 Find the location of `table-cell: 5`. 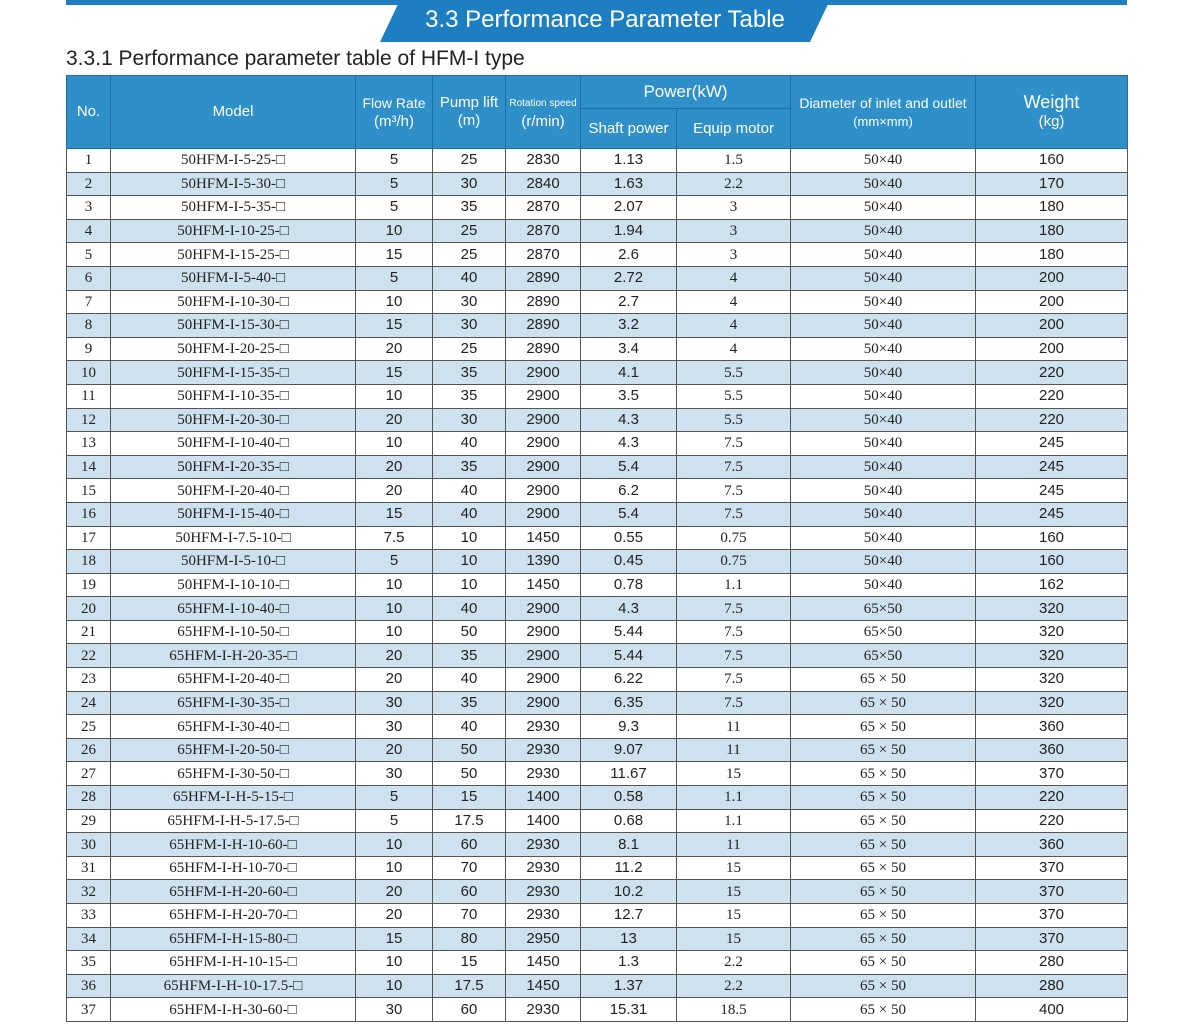

table-cell: 5 is located at coordinates (394, 278).